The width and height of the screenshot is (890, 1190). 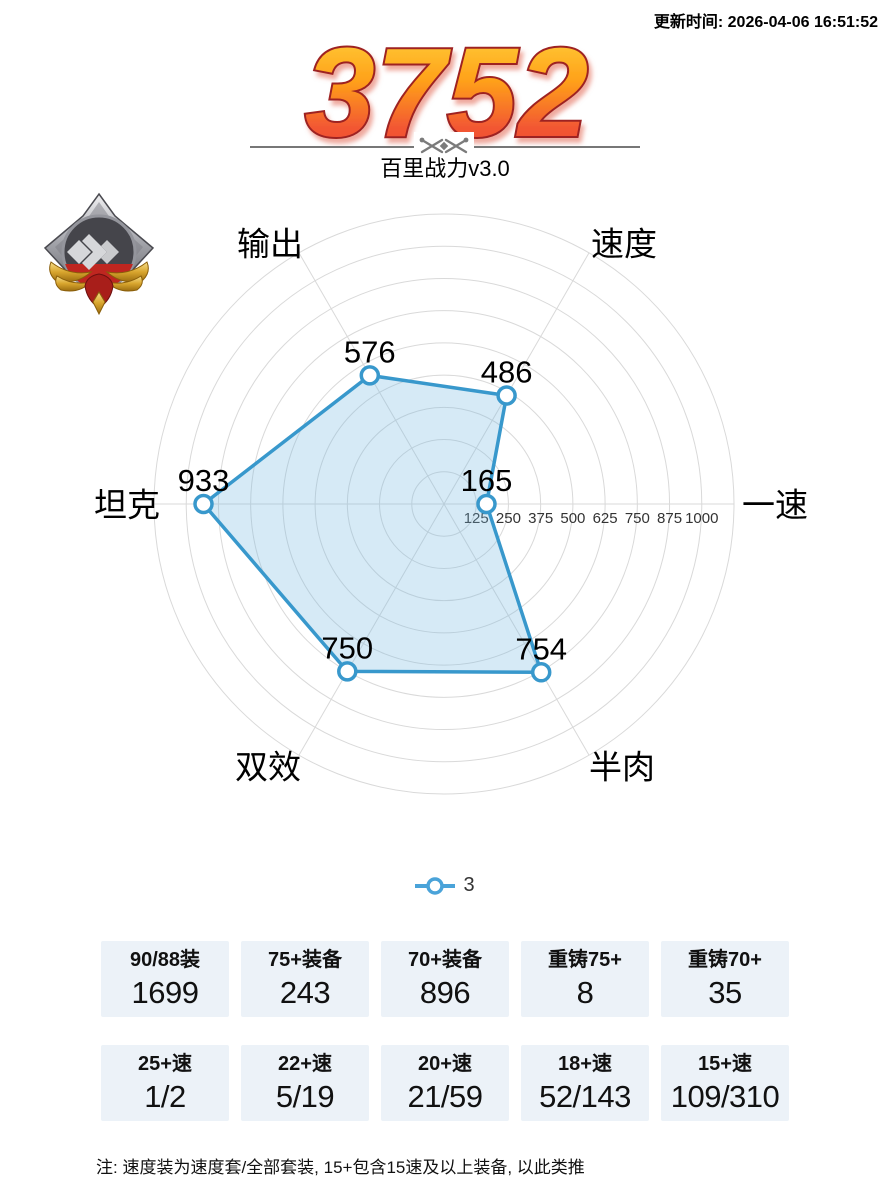 I want to click on radar-tick-label: 625, so click(x=605, y=518).